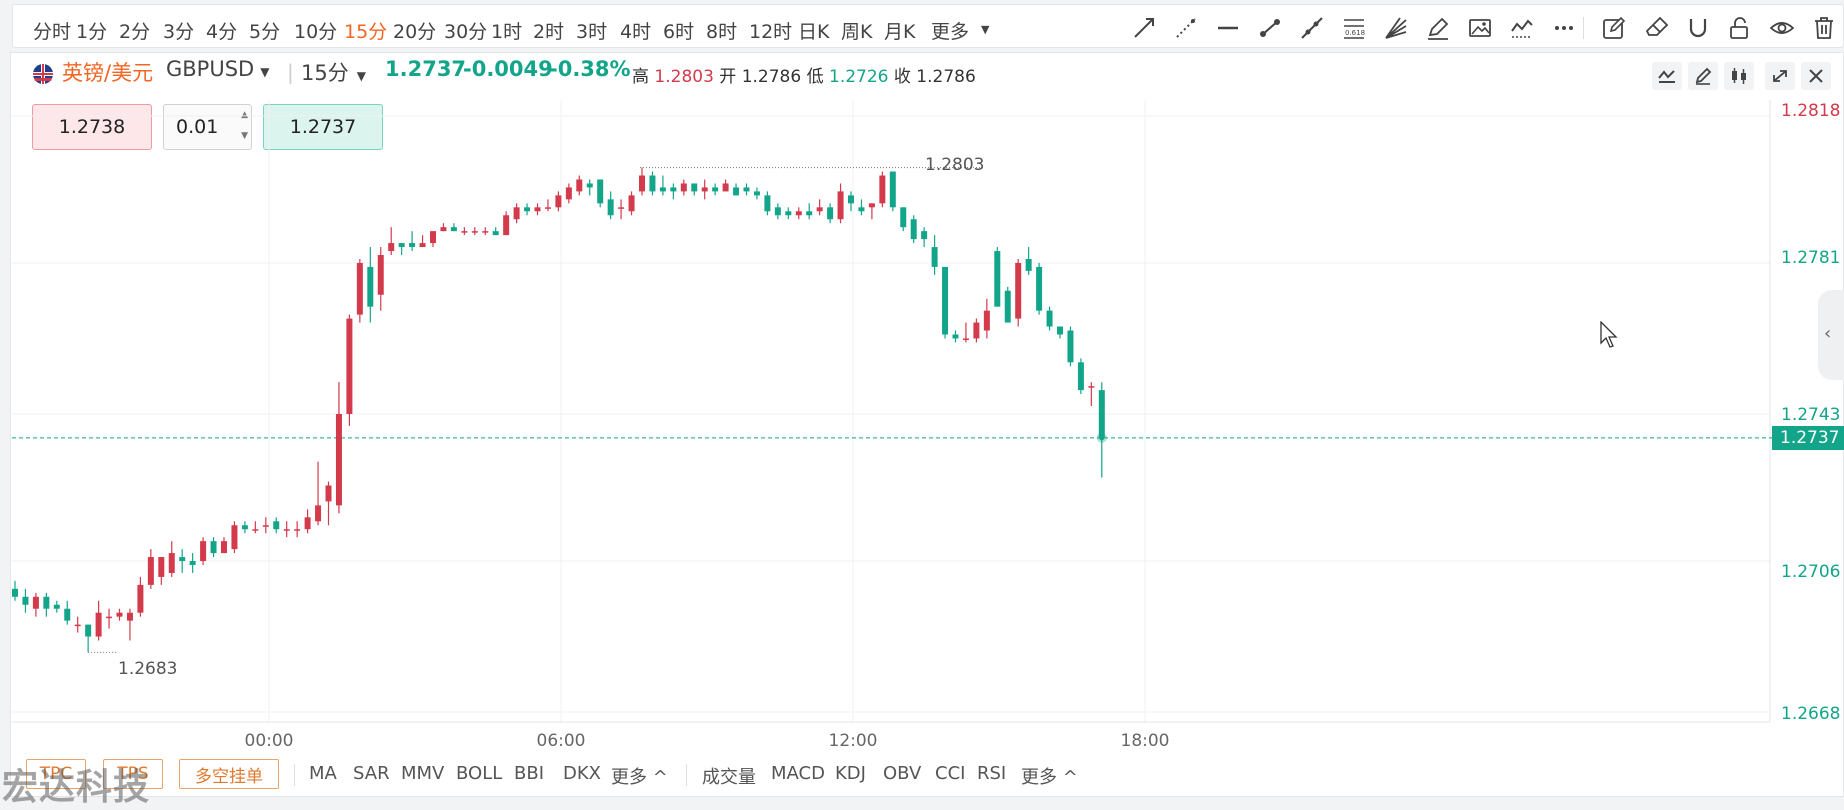 The image size is (1844, 810). Describe the element at coordinates (529, 773) in the screenshot. I see `main-indicator-4: BBI` at that location.